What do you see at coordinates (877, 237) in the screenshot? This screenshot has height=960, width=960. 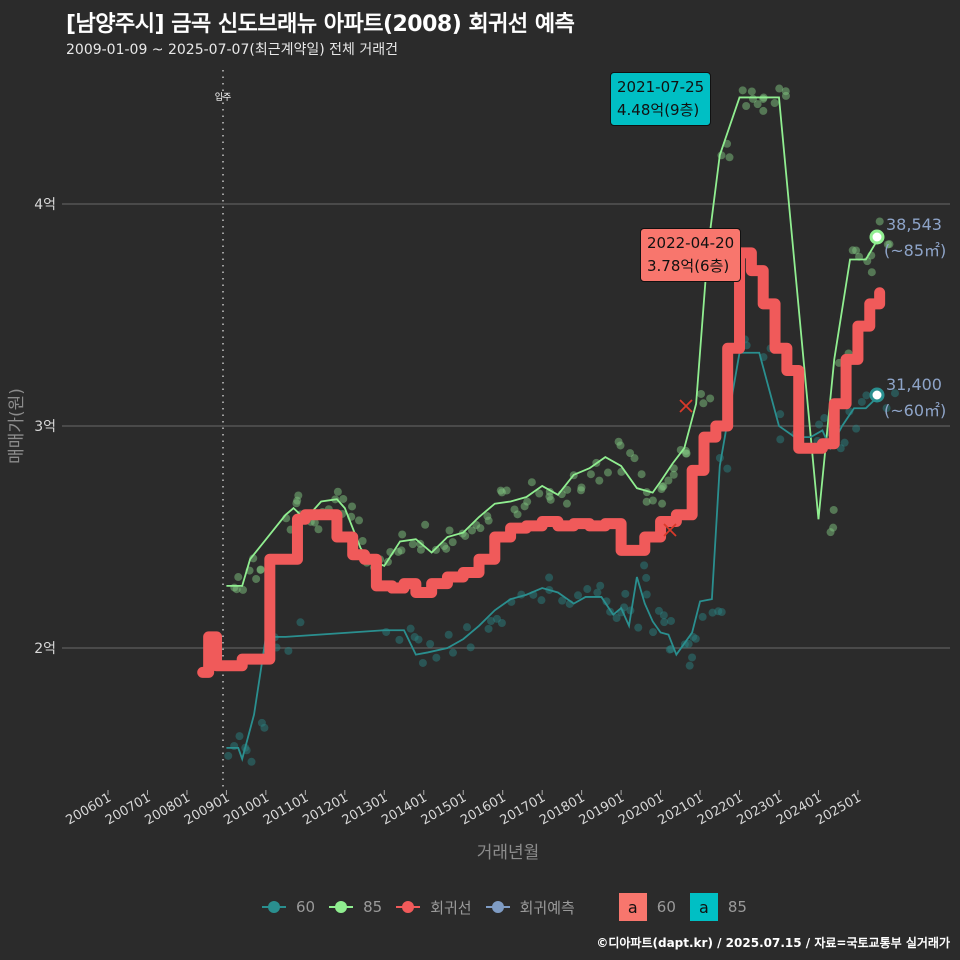 I see `pred85-point` at bounding box center [877, 237].